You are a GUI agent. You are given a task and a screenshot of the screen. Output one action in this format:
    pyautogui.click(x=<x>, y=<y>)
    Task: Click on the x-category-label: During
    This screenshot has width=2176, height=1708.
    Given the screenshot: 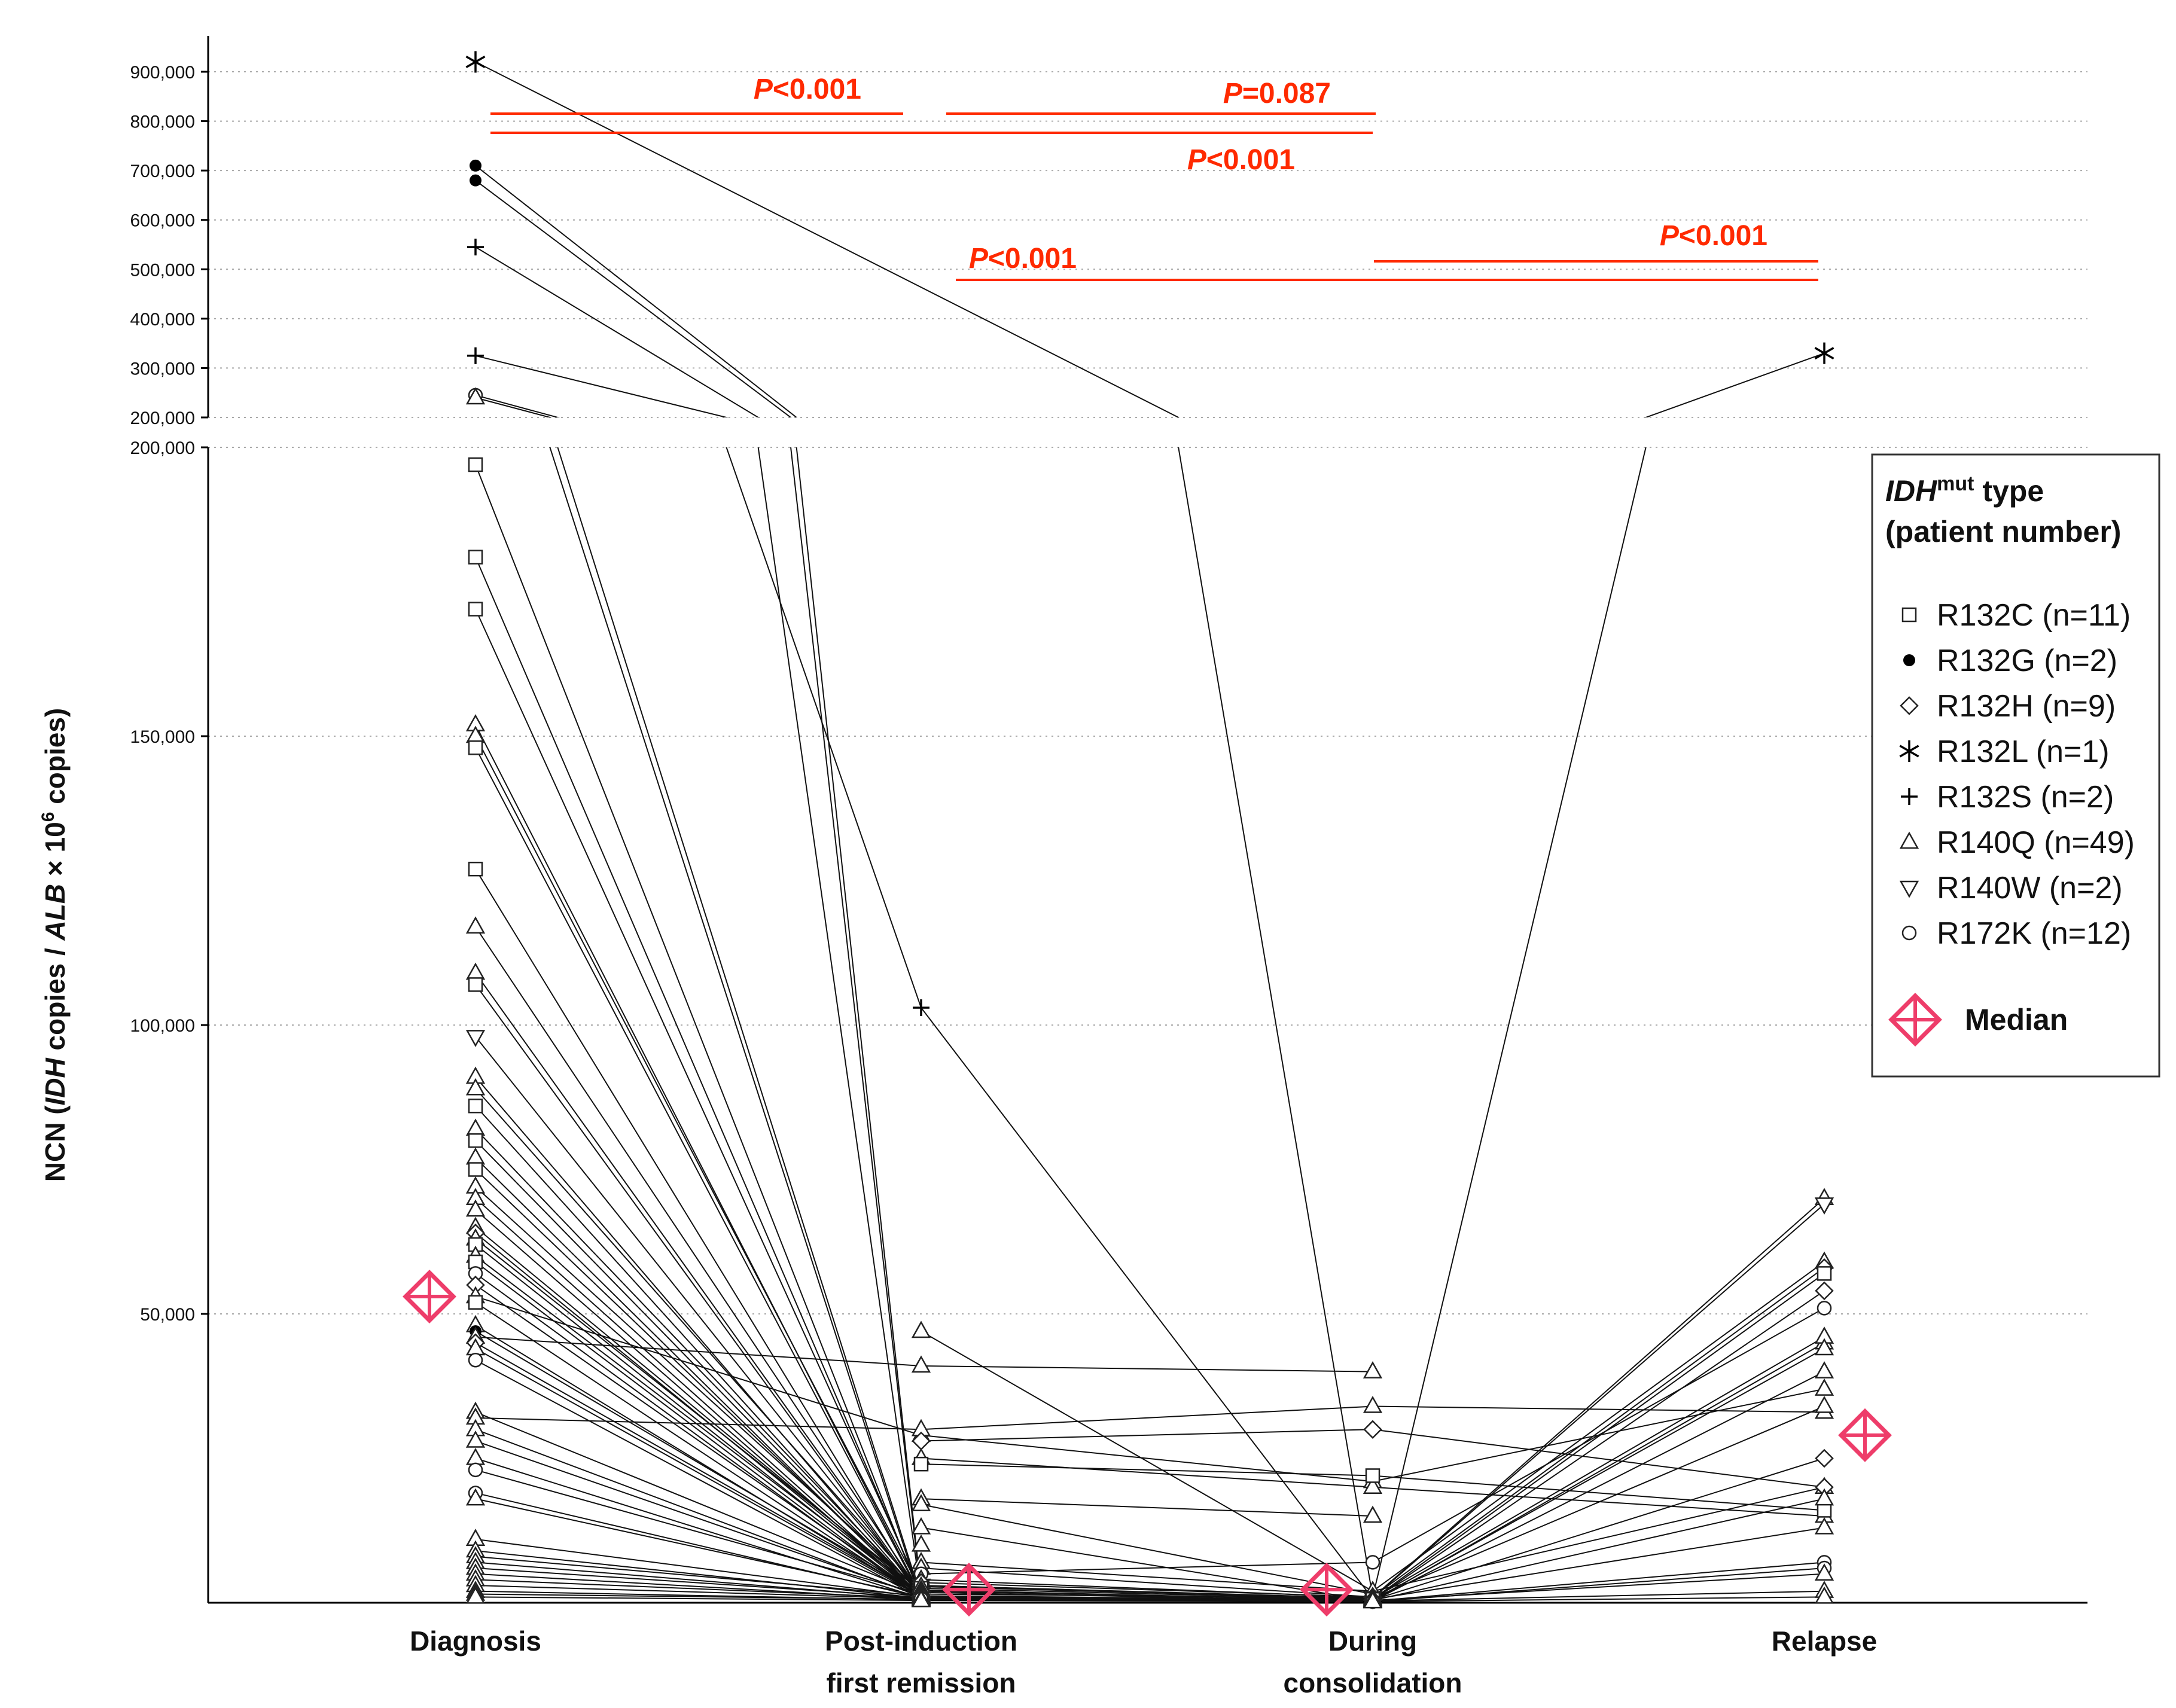 What is the action you would take?
    pyautogui.click(x=1372, y=1641)
    